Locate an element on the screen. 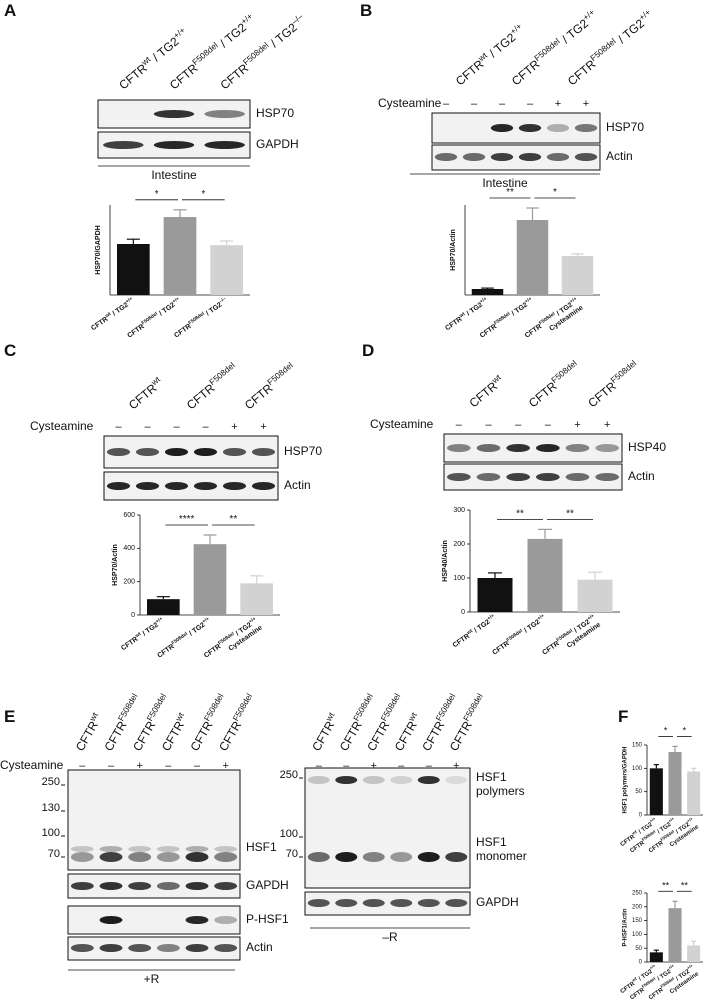  significance-label: **** is located at coordinates (187, 519).